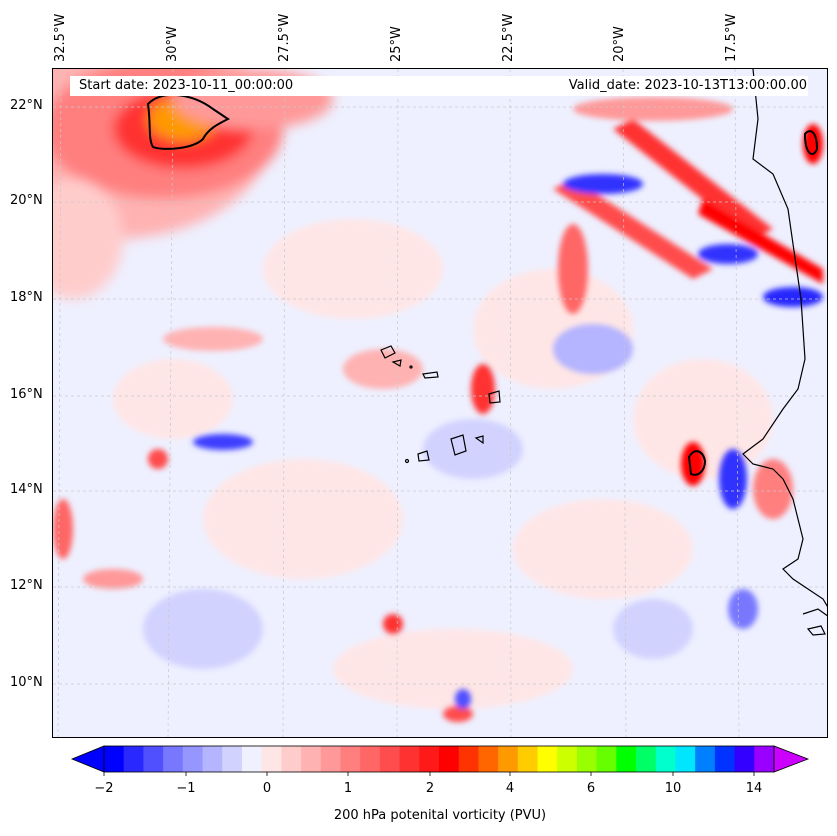  I want to click on date-info-bar, so click(439, 86).